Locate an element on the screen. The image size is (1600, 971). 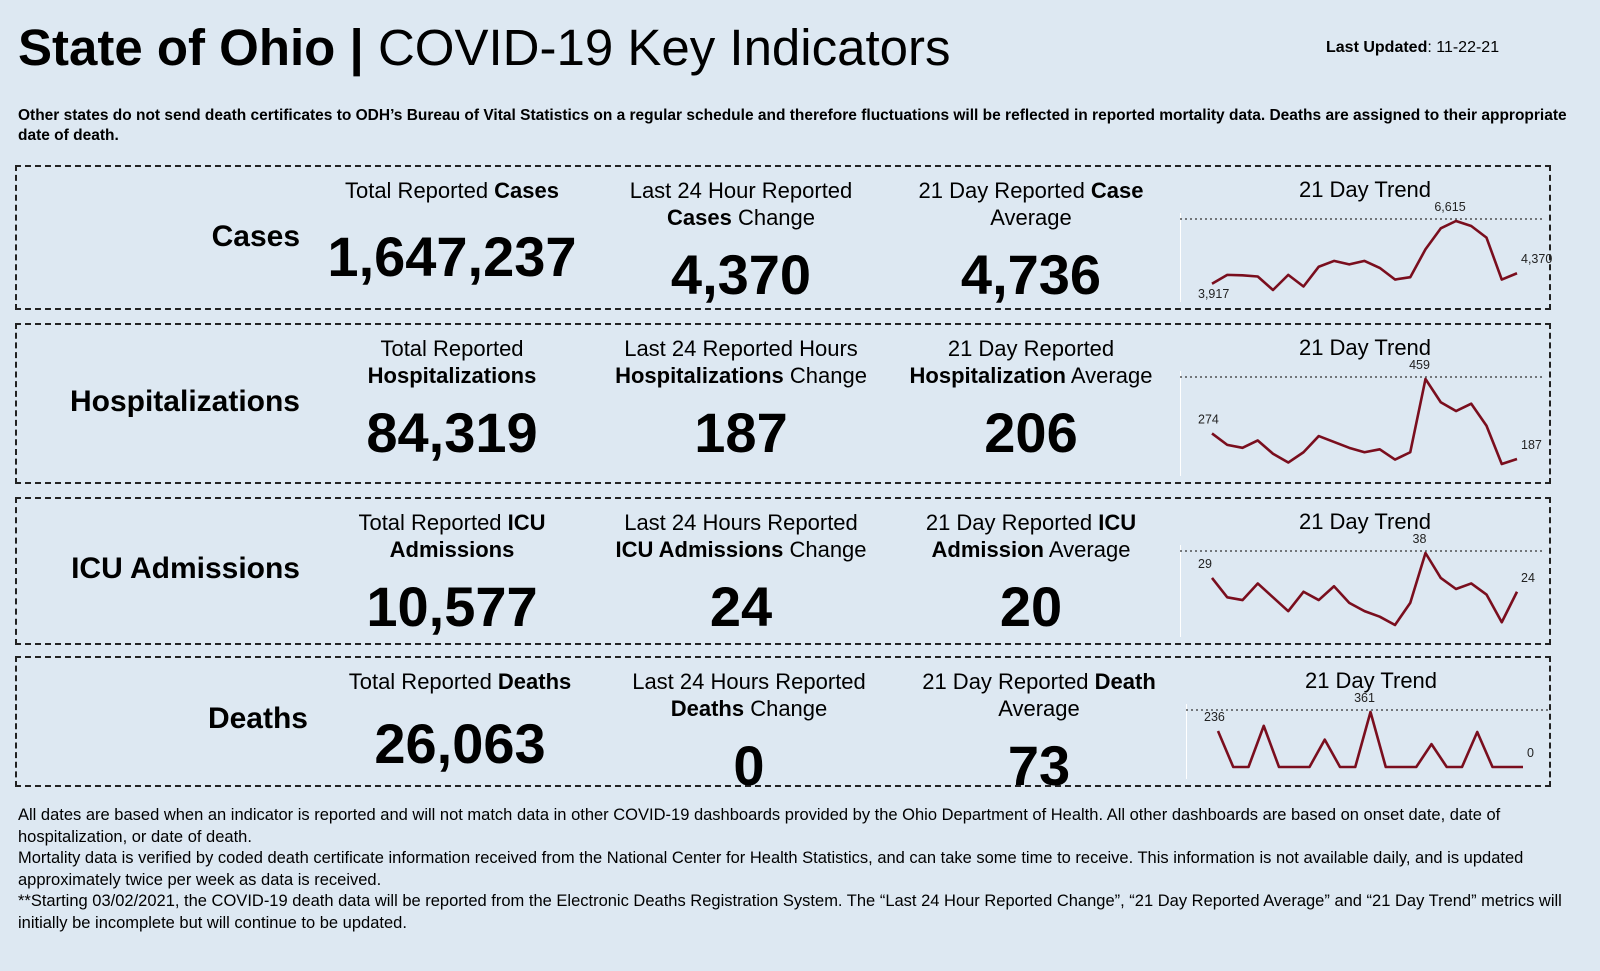
label-line: Hospitalizations is located at coordinates (452, 375).